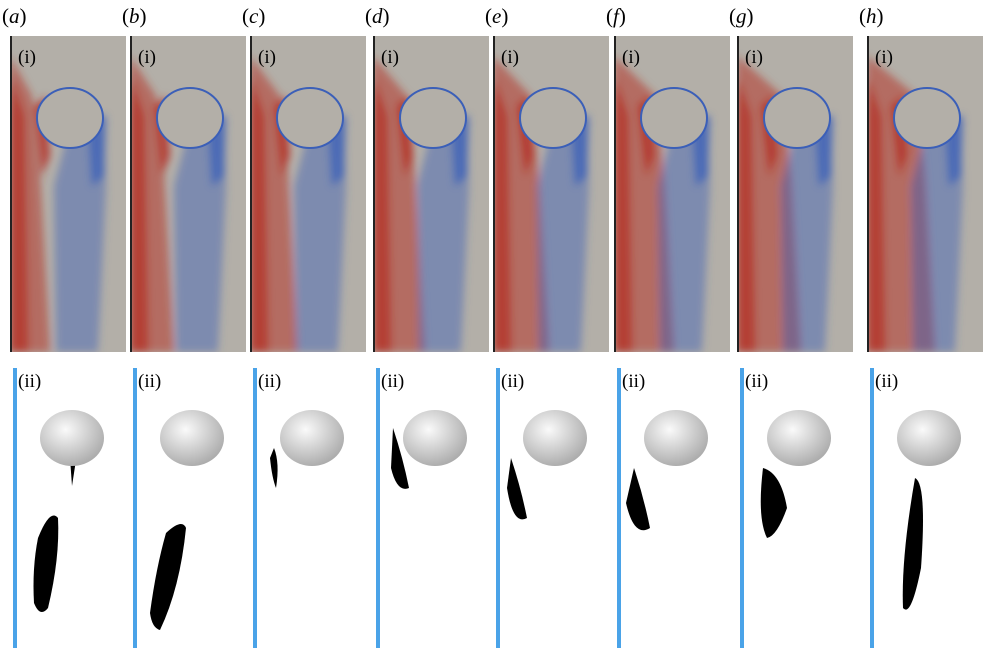 This screenshot has height=651, width=991. Describe the element at coordinates (188, 508) in the screenshot. I see `bubble-render-b` at that location.